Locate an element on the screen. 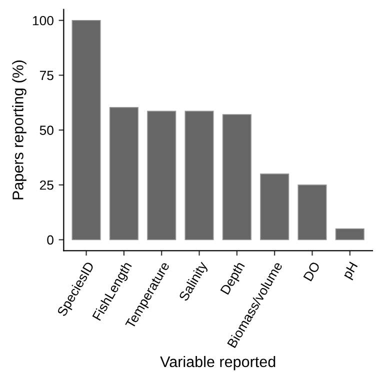  y-tick-label: 0 is located at coordinates (50, 240).